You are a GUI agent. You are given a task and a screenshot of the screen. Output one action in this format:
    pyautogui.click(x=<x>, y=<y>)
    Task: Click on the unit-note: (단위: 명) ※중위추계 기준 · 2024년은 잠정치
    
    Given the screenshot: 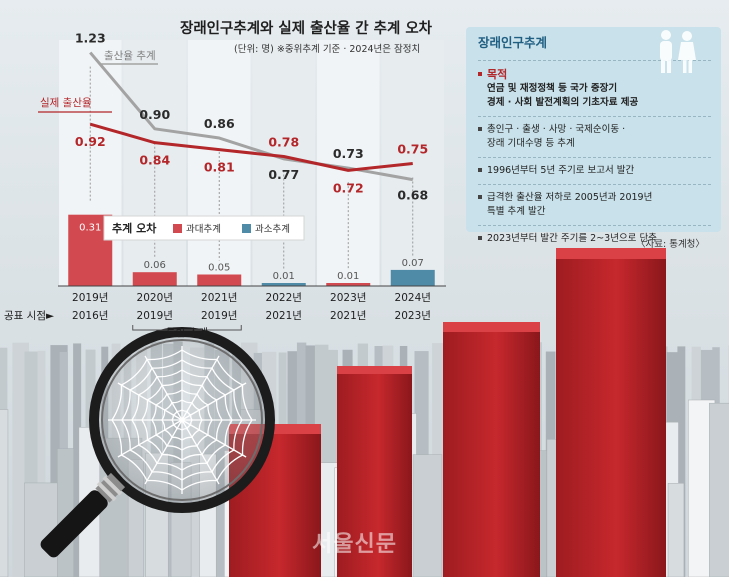 What is the action you would take?
    pyautogui.click(x=327, y=49)
    